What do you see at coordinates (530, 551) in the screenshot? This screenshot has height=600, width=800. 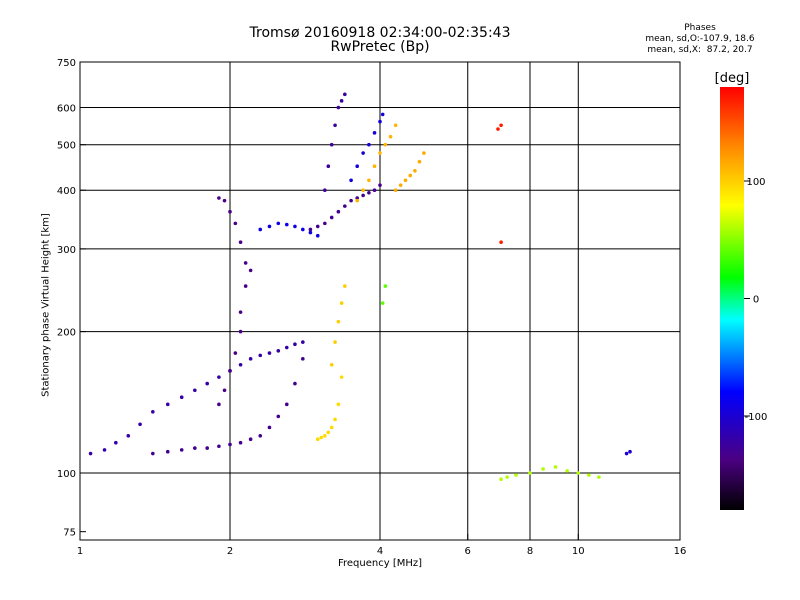 I see `x-tick-label: 8` at bounding box center [530, 551].